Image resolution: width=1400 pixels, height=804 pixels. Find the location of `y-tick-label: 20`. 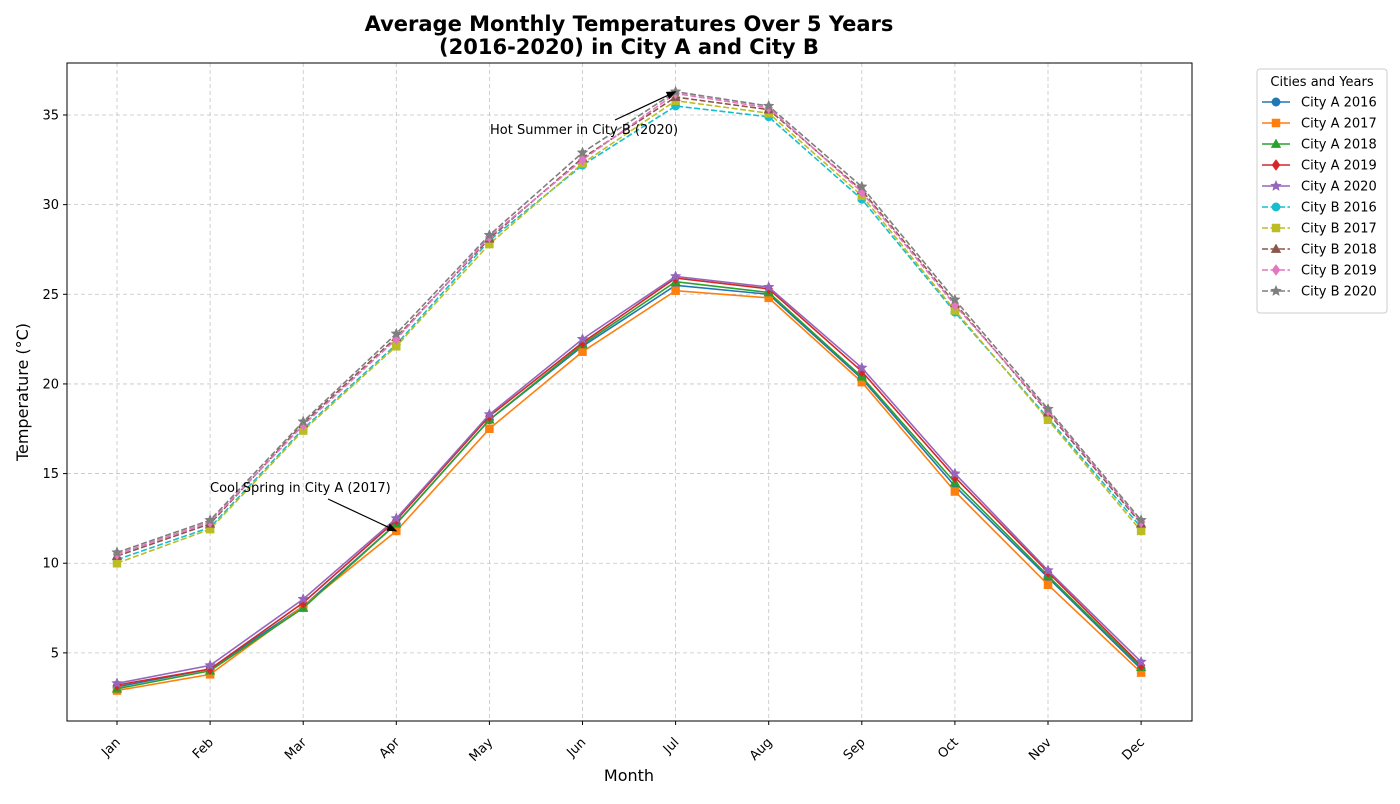

y-tick-label: 20 is located at coordinates (50, 384).